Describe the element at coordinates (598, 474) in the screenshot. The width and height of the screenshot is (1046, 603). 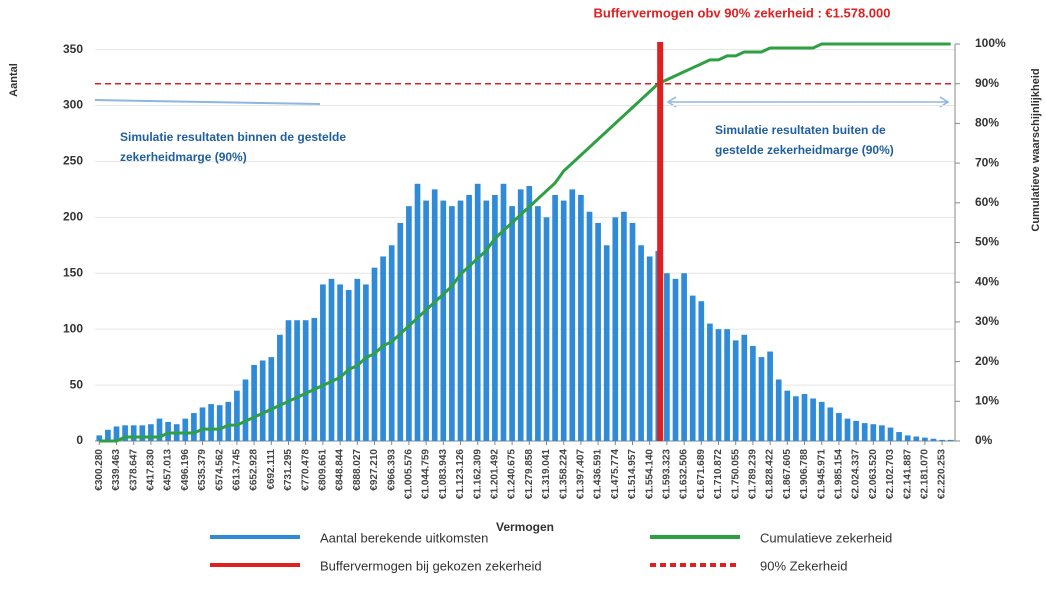
I see `x-tick-label: €1.436.591` at that location.